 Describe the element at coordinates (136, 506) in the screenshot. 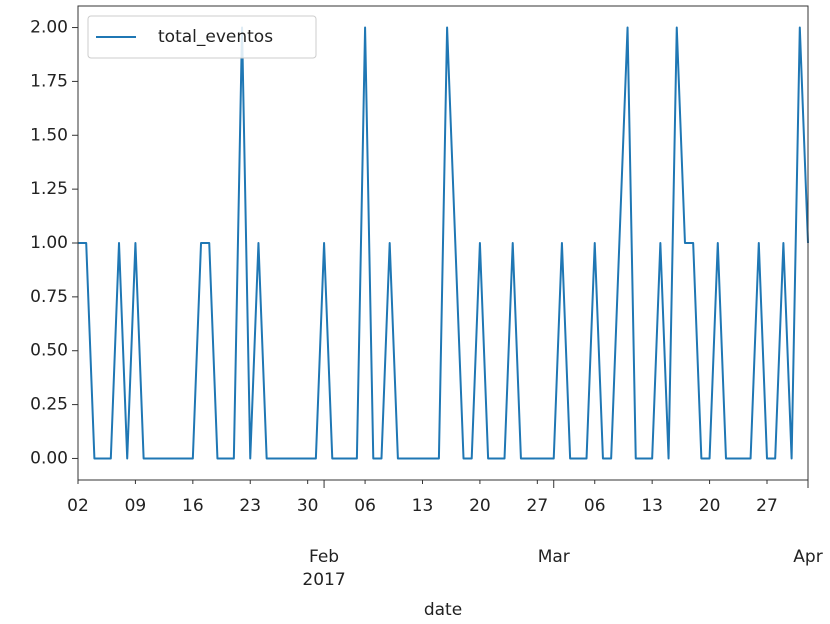

I see `x-tick-label: 09` at that location.